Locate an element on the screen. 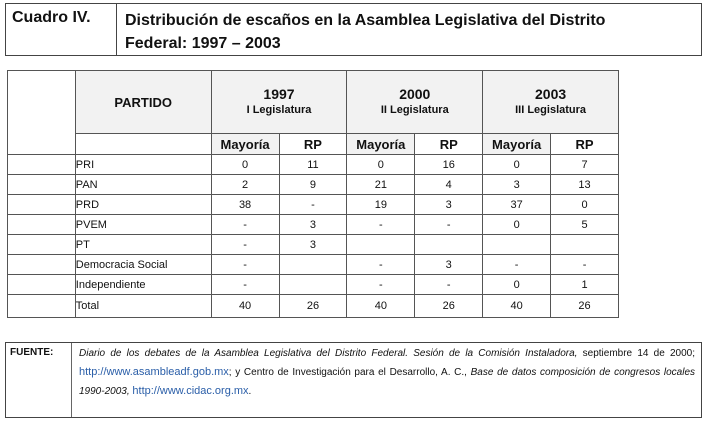 The height and width of the screenshot is (423, 707). table-row: PAN 2 9 21 4 3 13 is located at coordinates (313, 184).